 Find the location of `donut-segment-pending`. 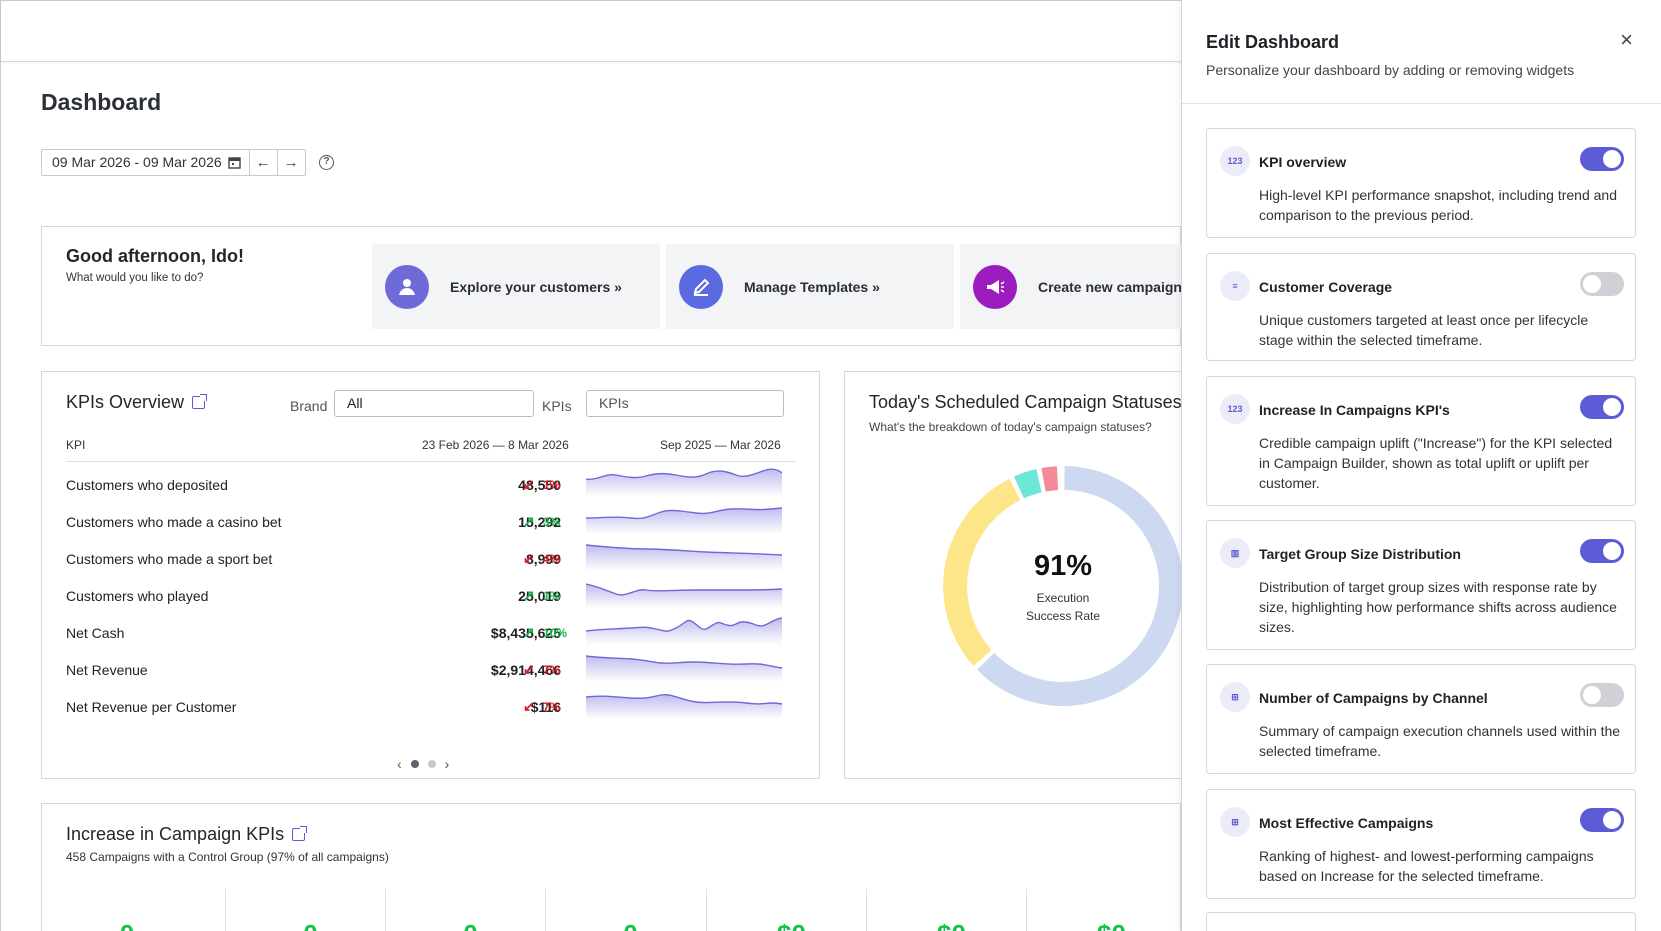

donut-segment-pending is located at coordinates (982, 572).